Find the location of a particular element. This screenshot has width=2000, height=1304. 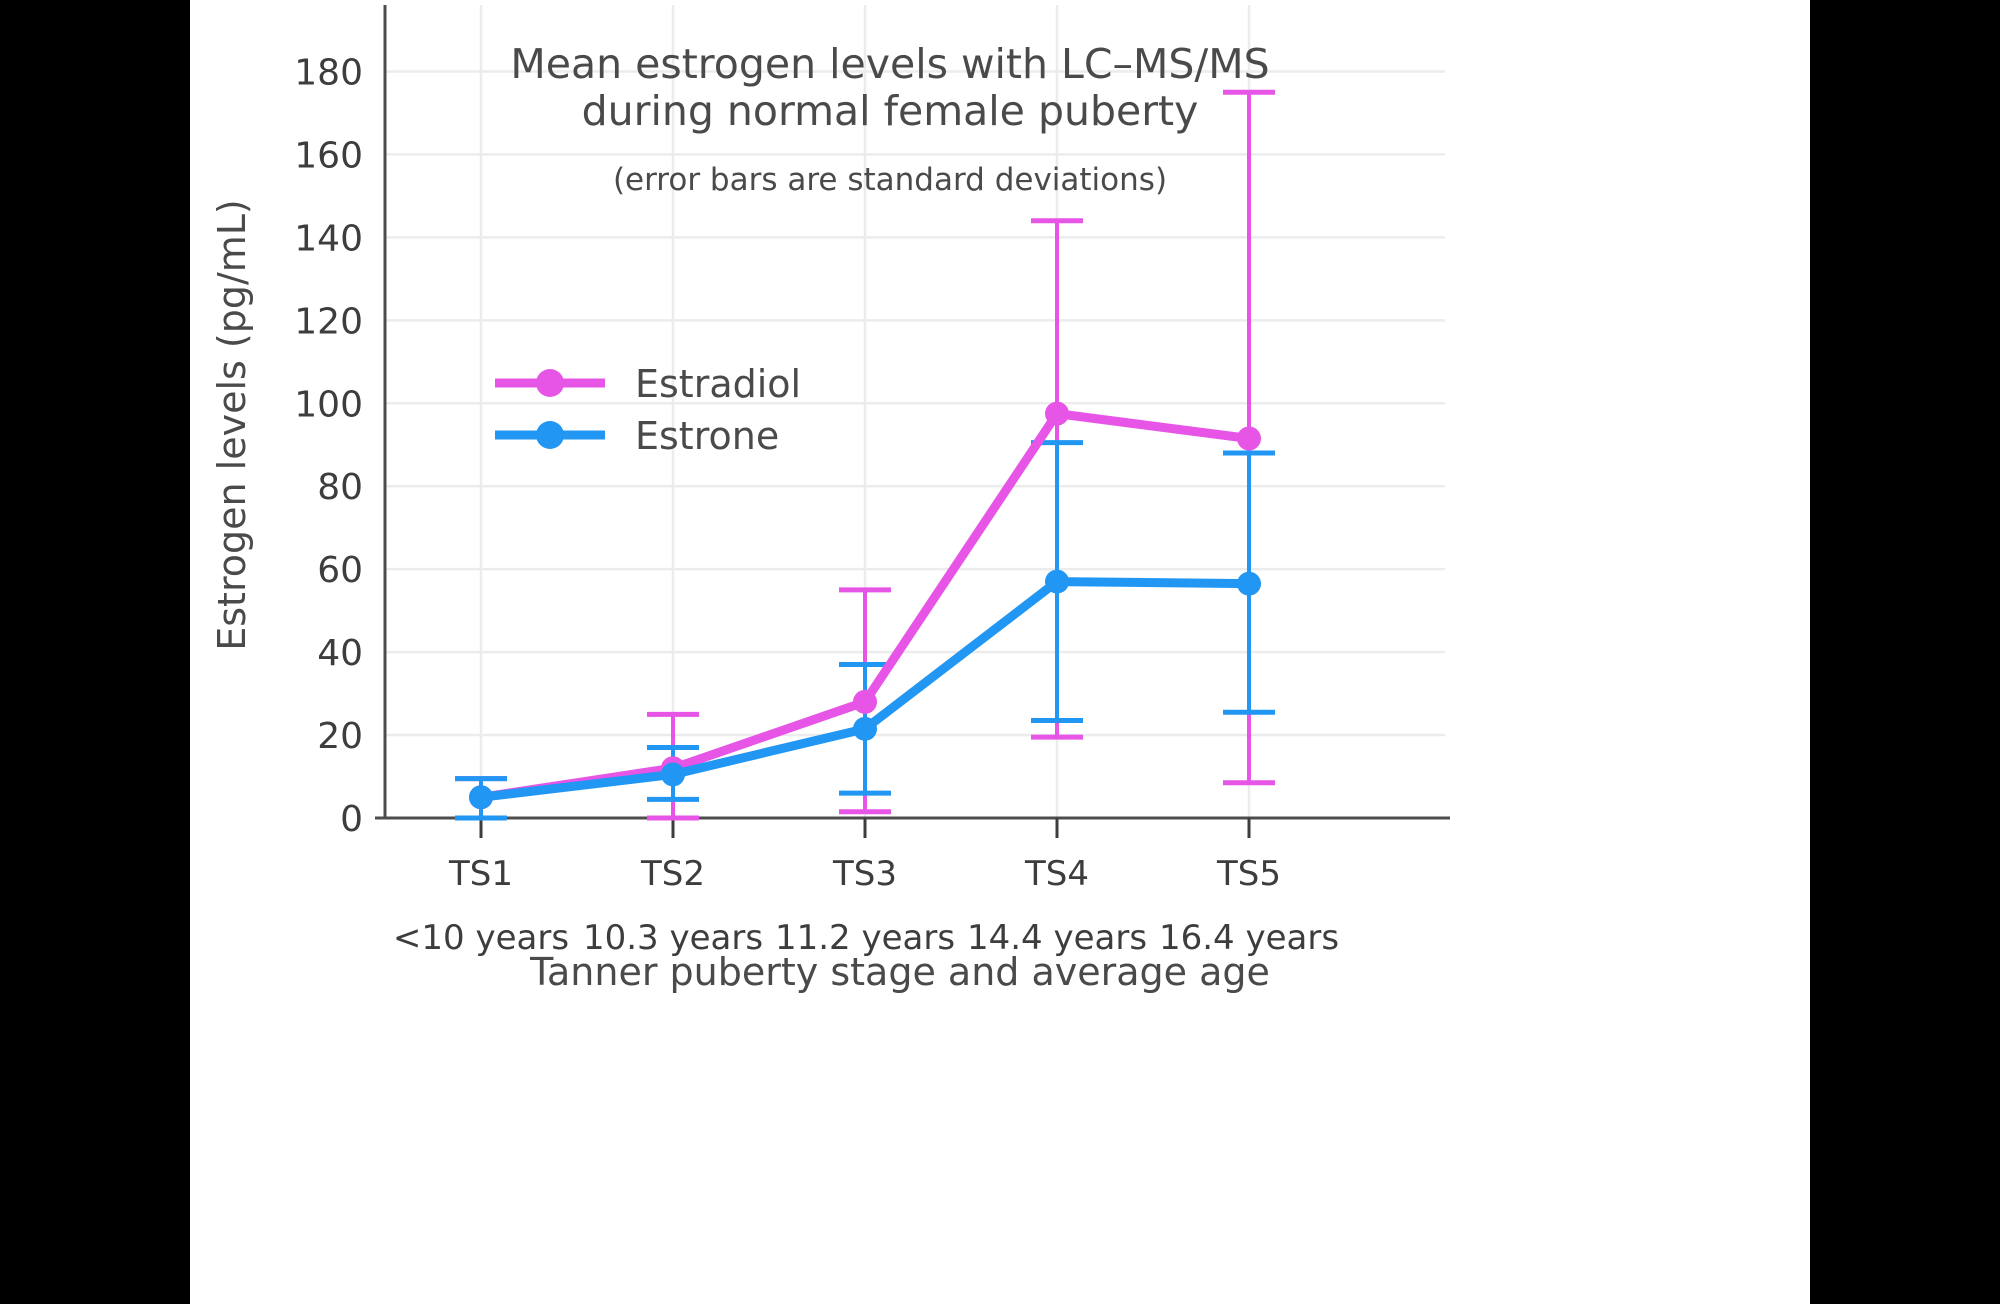

x-axis-tick-label: TS4 is located at coordinates (1056, 874).